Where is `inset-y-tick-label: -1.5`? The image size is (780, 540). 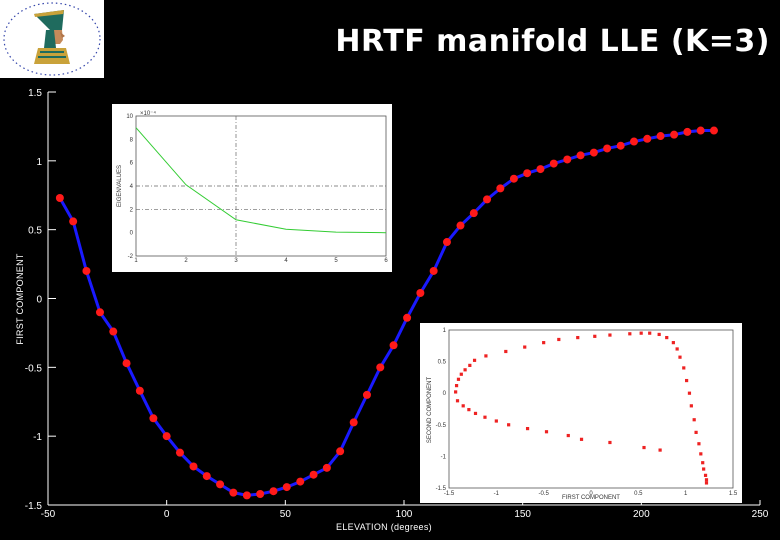 inset-y-tick-label: -1.5 is located at coordinates (441, 489).